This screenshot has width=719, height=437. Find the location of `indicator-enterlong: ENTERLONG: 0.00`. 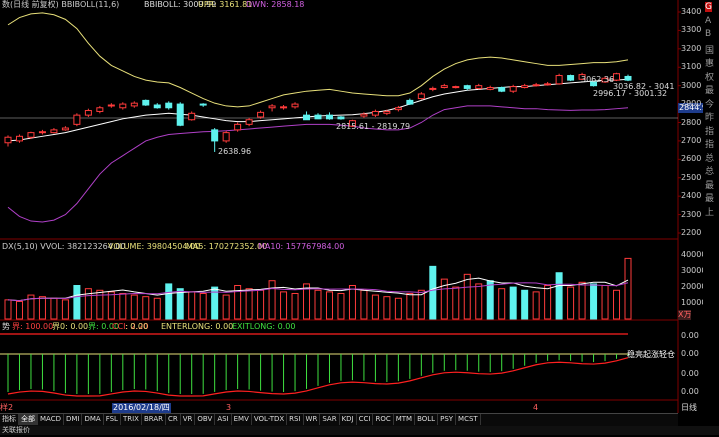

indicator-enterlong: ENTERLONG: 0.00 is located at coordinates (197, 326).